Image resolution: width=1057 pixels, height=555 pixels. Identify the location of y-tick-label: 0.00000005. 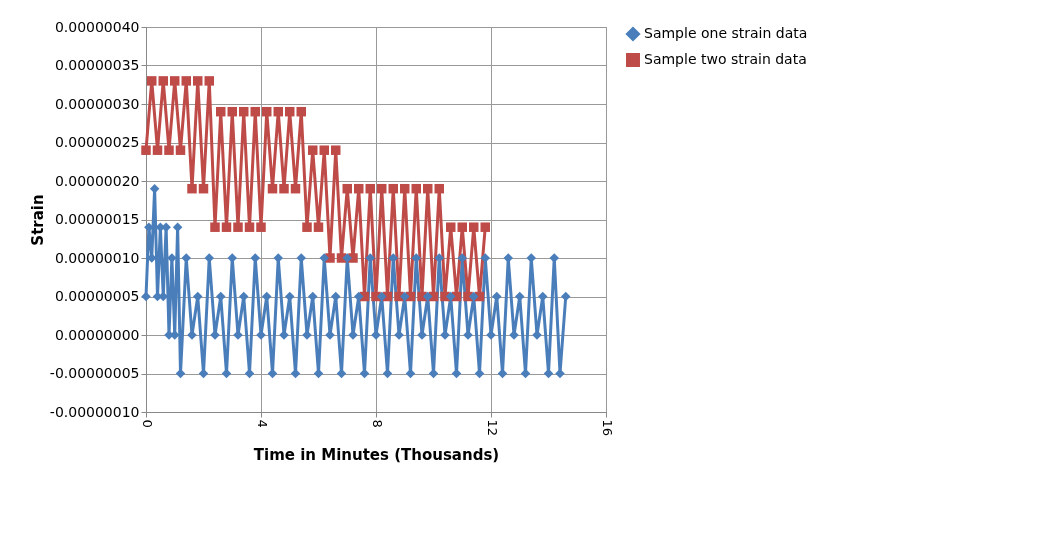
(97, 296).